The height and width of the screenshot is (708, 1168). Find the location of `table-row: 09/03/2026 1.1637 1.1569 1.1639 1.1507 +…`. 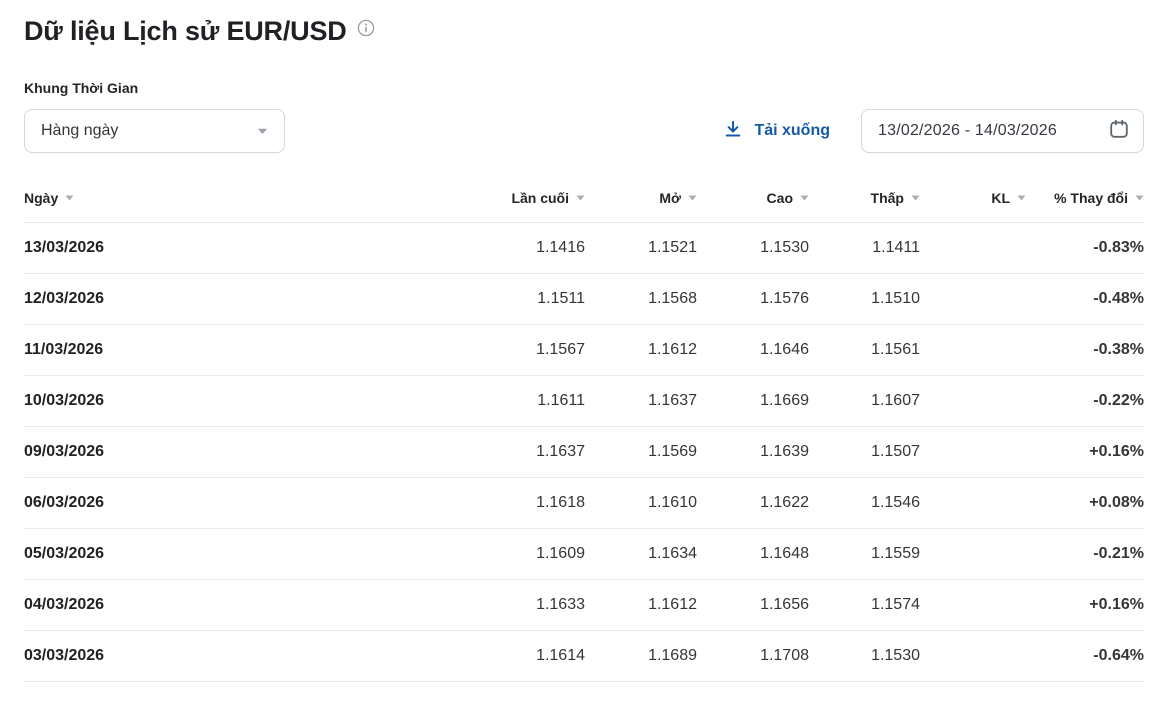

table-row: 09/03/2026 1.1637 1.1569 1.1639 1.1507 +… is located at coordinates (584, 452).